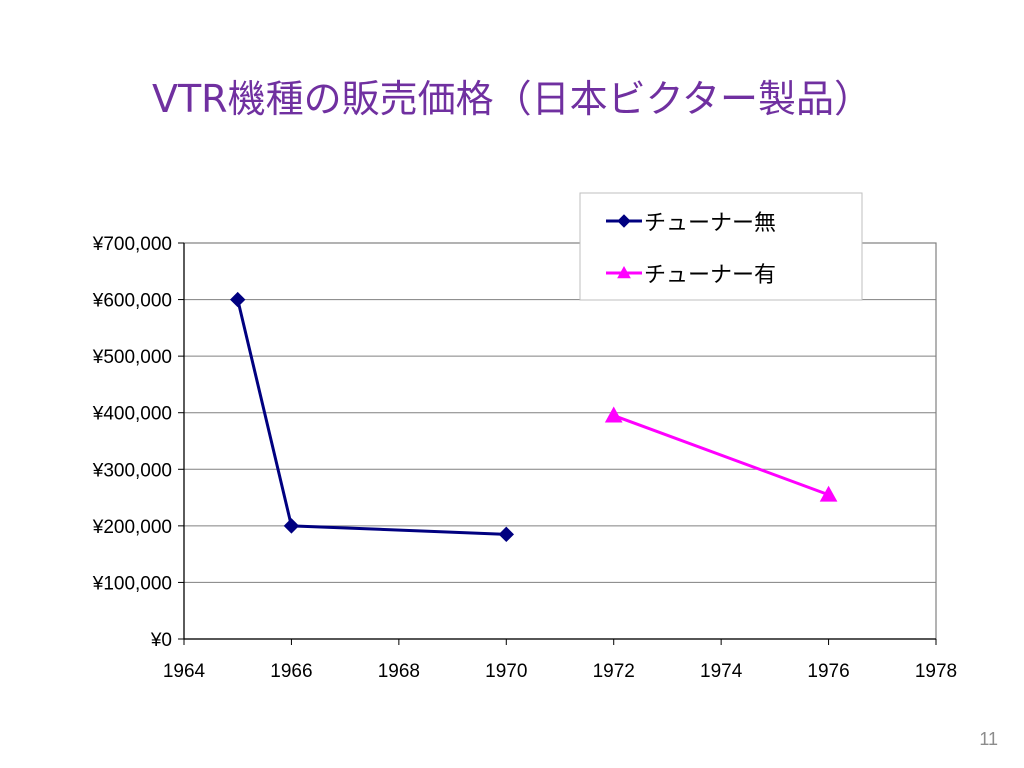 This screenshot has width=1024, height=768. Describe the element at coordinates (512, 99) in the screenshot. I see `page-title: VTR機種の販売価格（日本ビクター製品）` at that location.